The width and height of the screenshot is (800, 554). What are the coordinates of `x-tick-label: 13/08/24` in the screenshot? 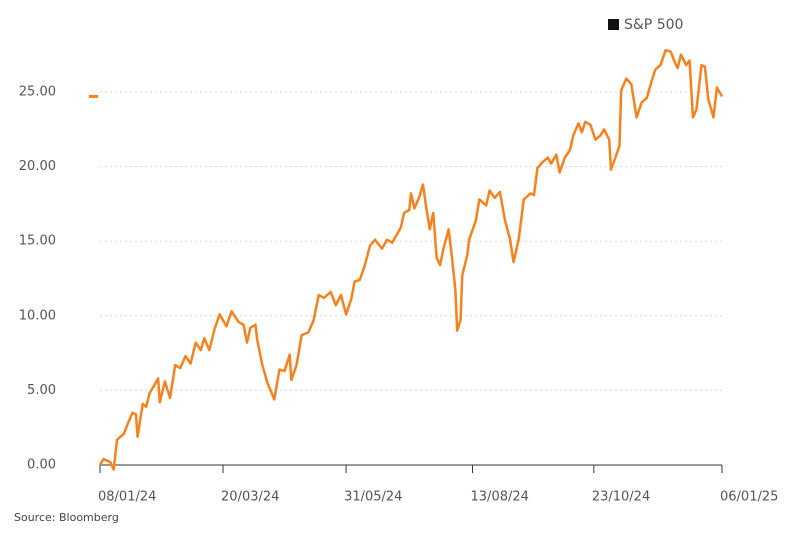 It's located at (500, 497).